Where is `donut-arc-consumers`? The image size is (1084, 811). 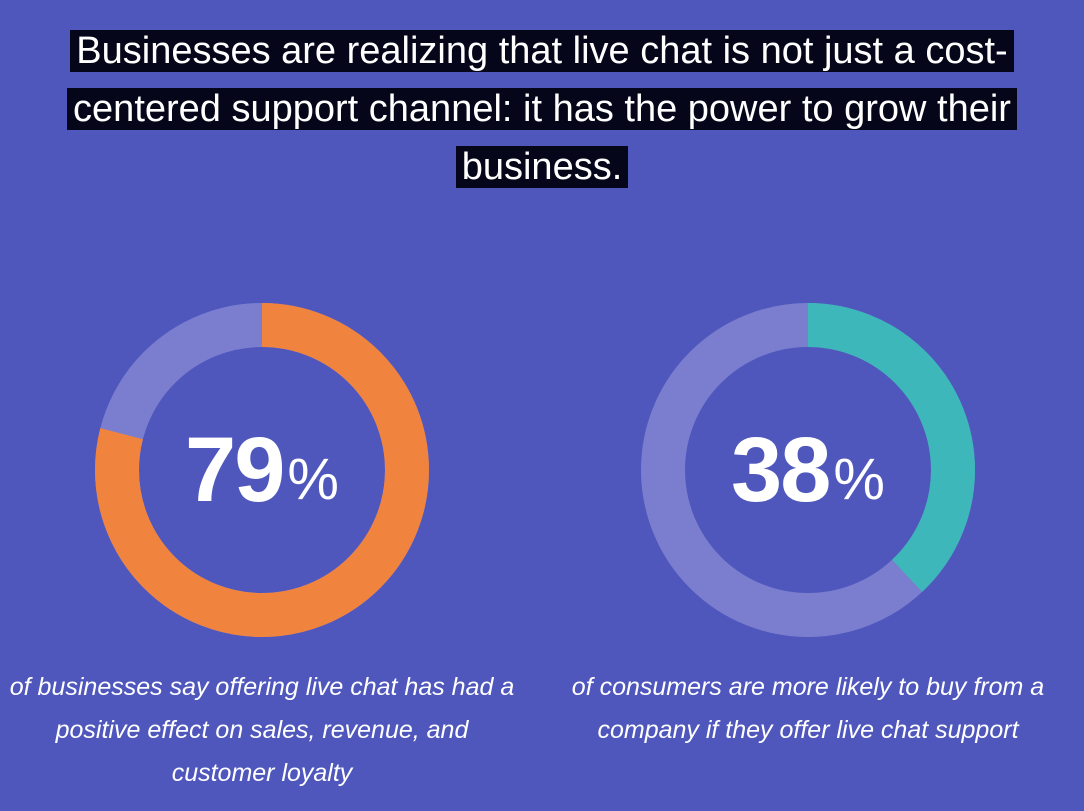 donut-arc-consumers is located at coordinates (808, 470).